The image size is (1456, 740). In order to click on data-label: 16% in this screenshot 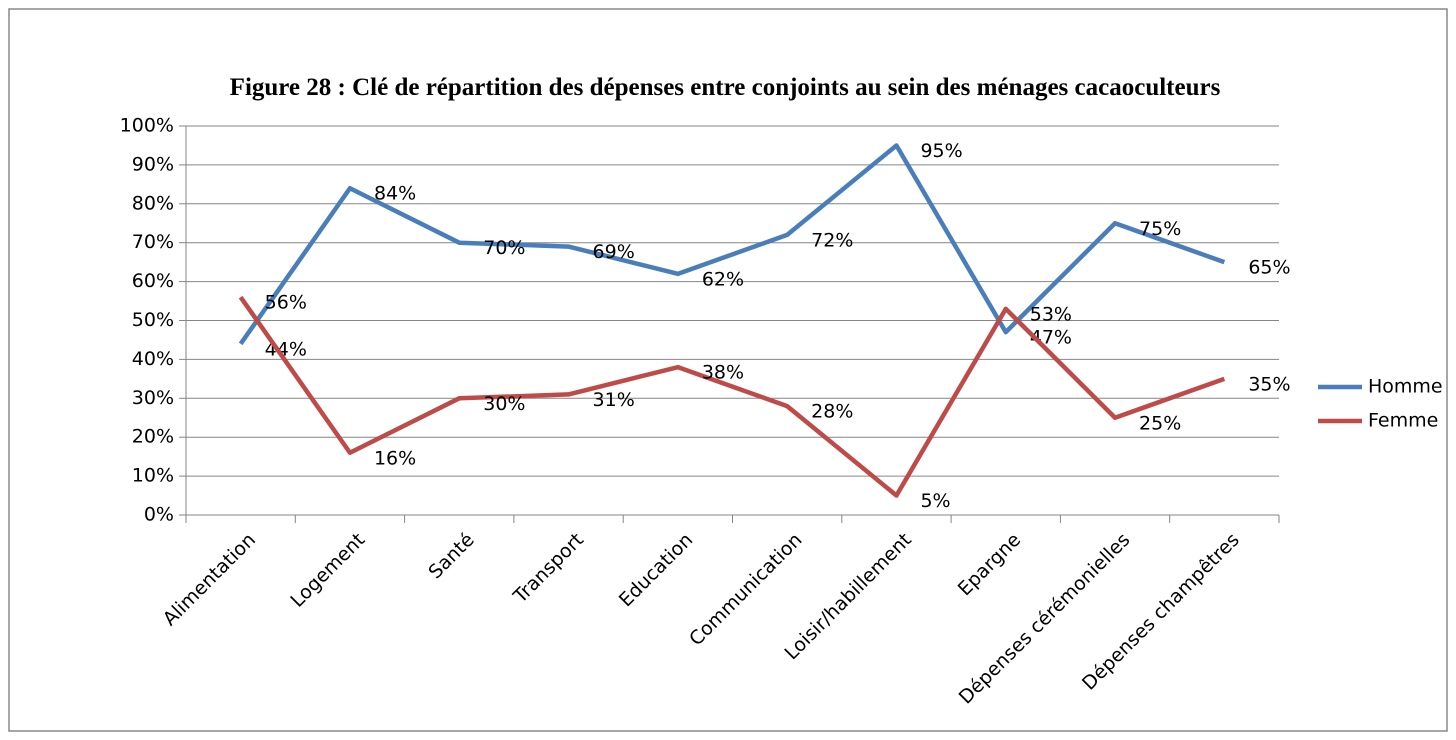, I will do `click(395, 458)`.